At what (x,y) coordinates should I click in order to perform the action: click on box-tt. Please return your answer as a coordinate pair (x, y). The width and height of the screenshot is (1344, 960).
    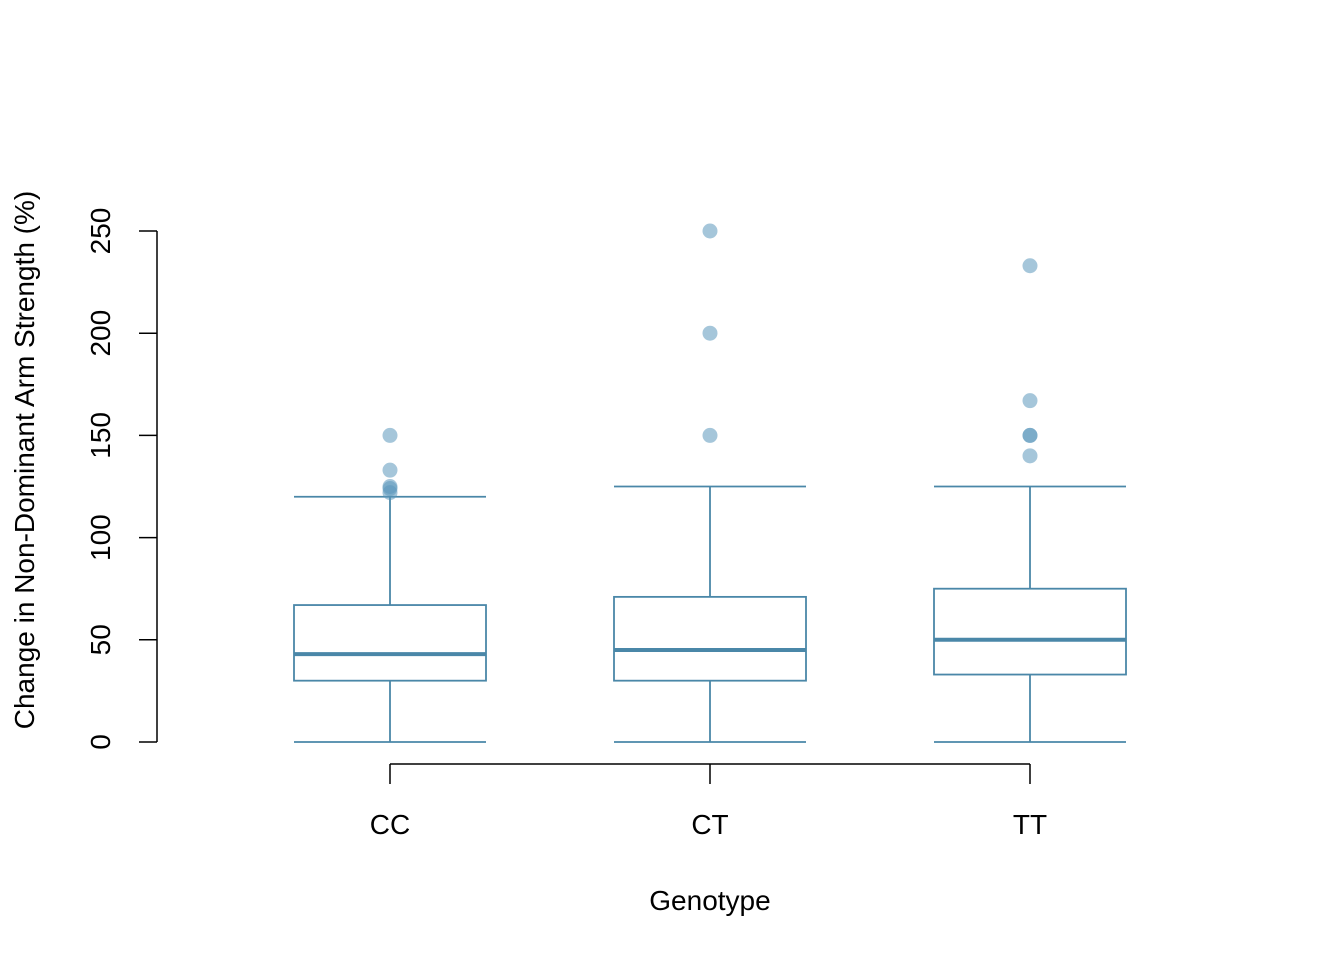
    Looking at the image, I should click on (1030, 500).